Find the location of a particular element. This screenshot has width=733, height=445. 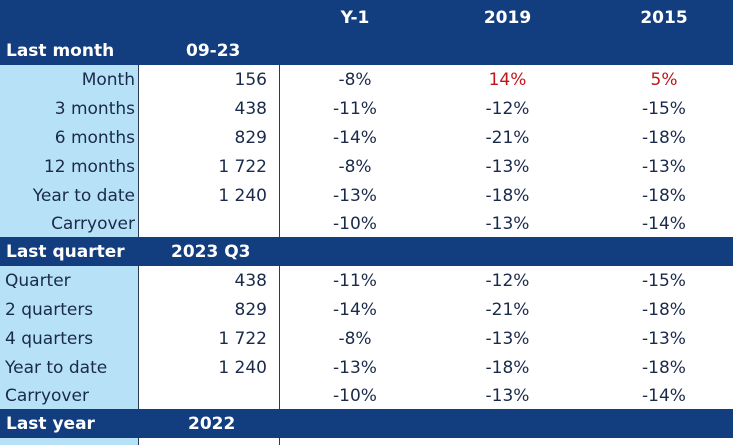

table-header: Y-1 2019 2015 is located at coordinates (366, 18).